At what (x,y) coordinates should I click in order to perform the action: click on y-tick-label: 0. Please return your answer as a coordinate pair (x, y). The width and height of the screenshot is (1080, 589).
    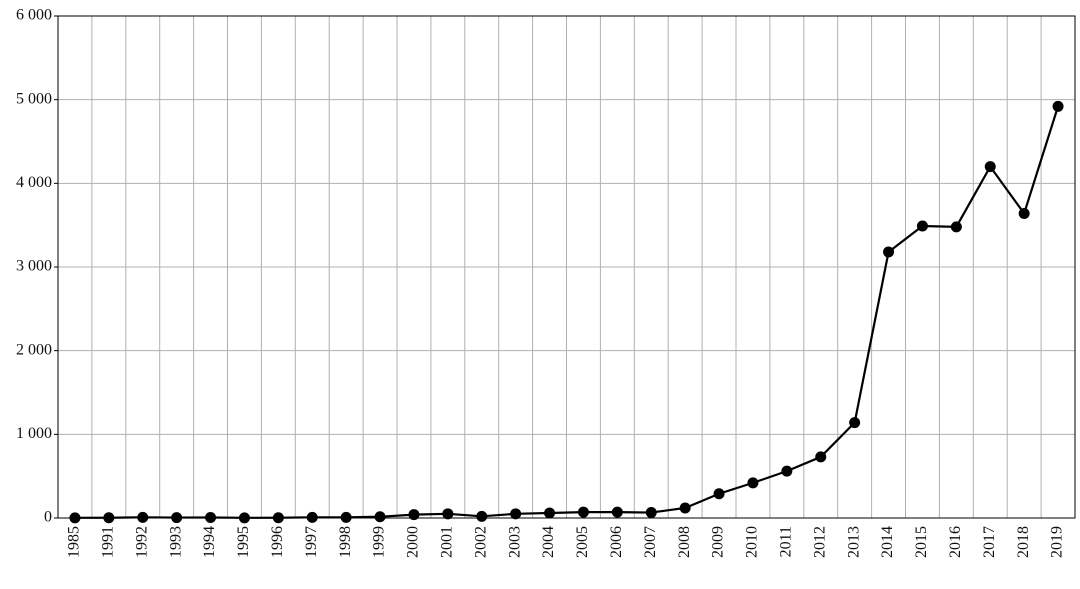
    Looking at the image, I should click on (48, 517).